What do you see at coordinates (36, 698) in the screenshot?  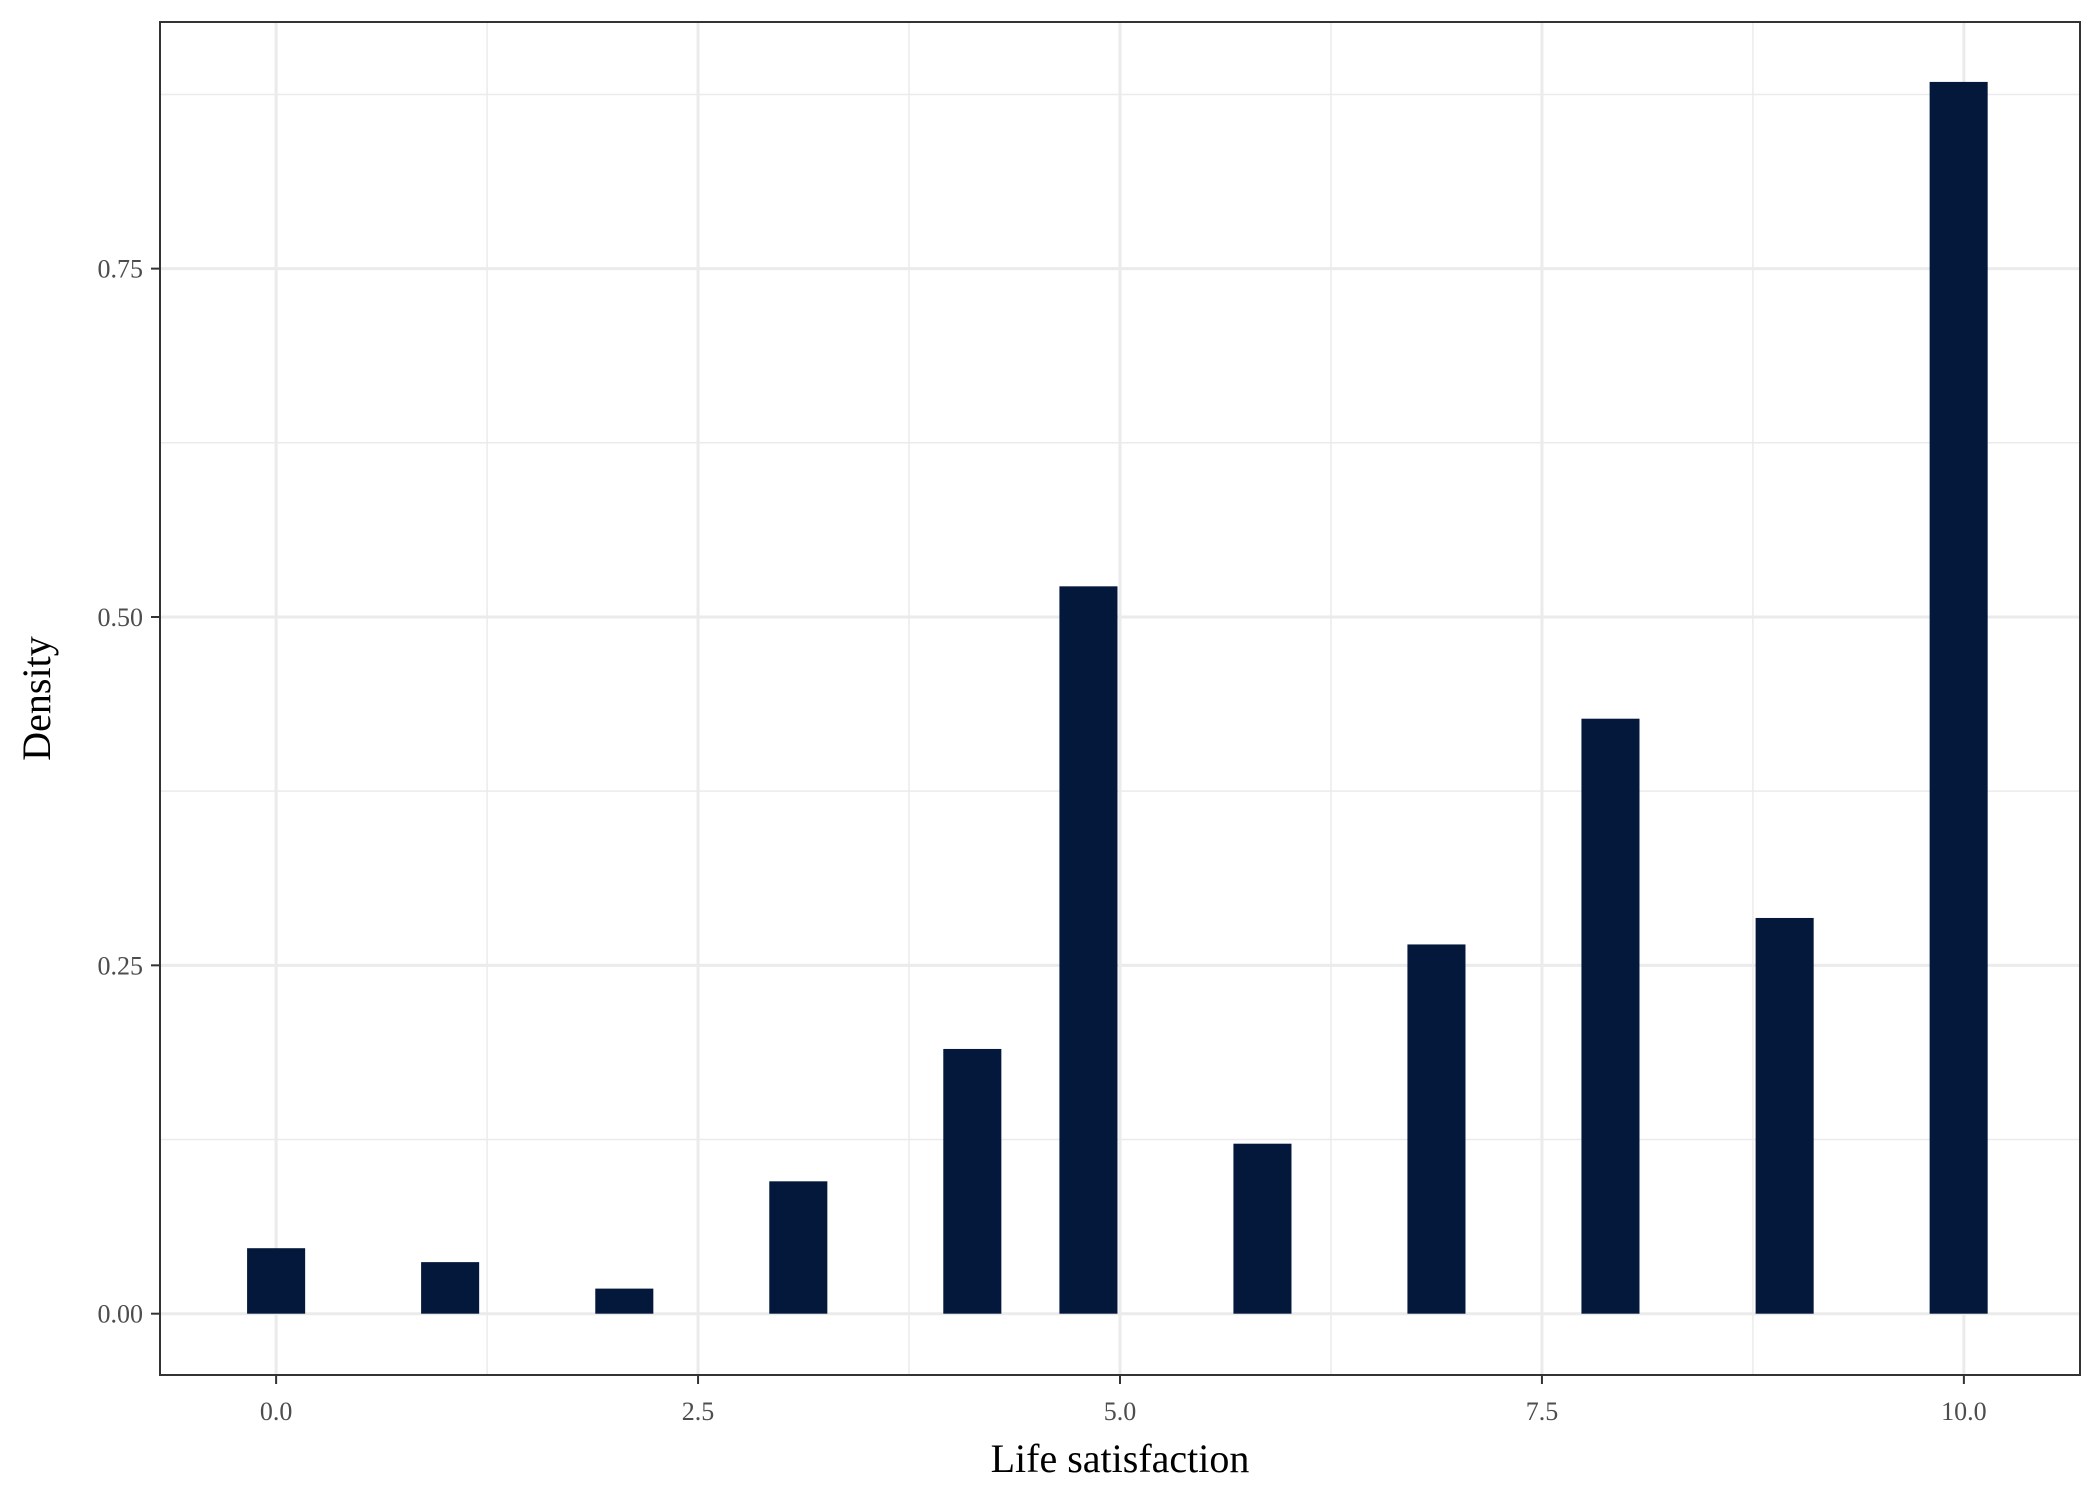 I see `y-axis-title: Density` at bounding box center [36, 698].